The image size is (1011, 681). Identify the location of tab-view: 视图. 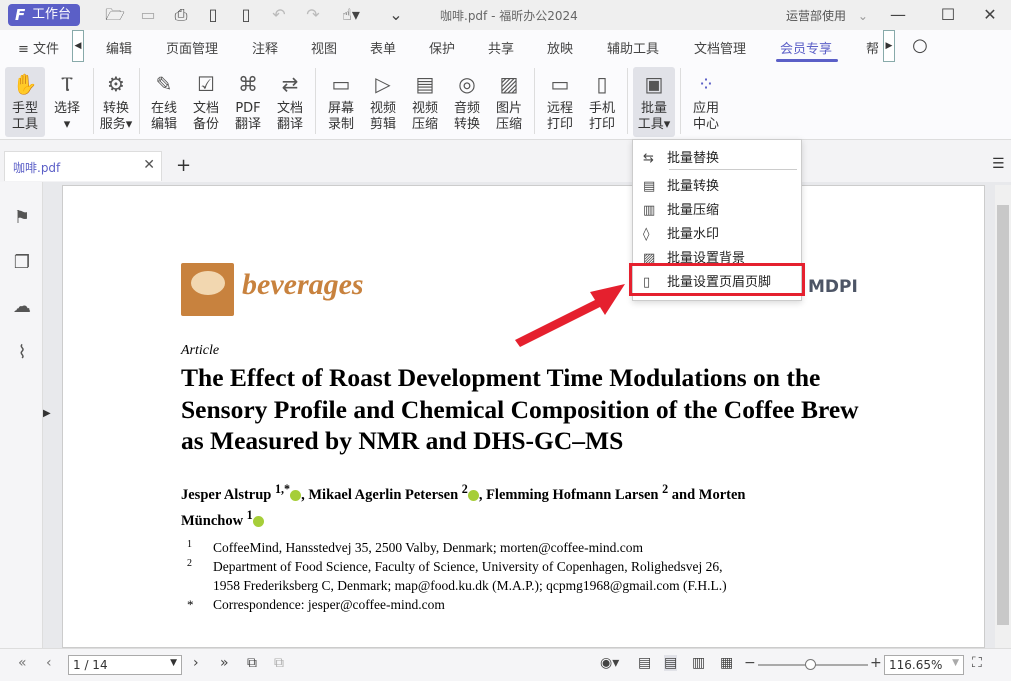
(324, 49).